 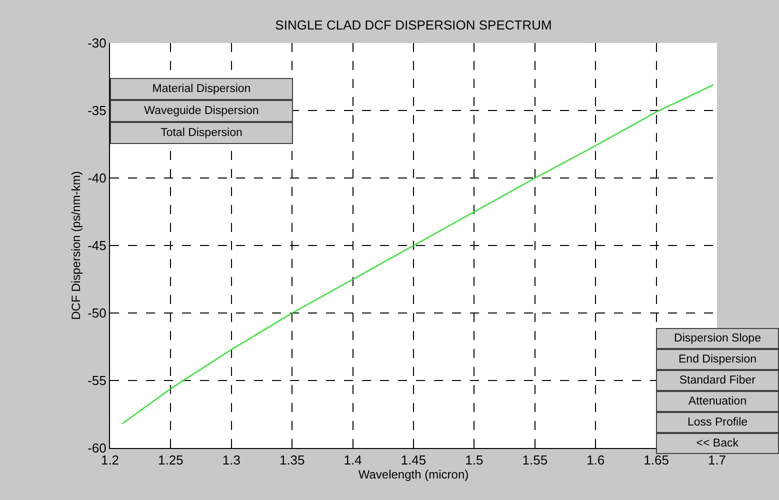 What do you see at coordinates (97, 313) in the screenshot?
I see `y-tick-label: -50` at bounding box center [97, 313].